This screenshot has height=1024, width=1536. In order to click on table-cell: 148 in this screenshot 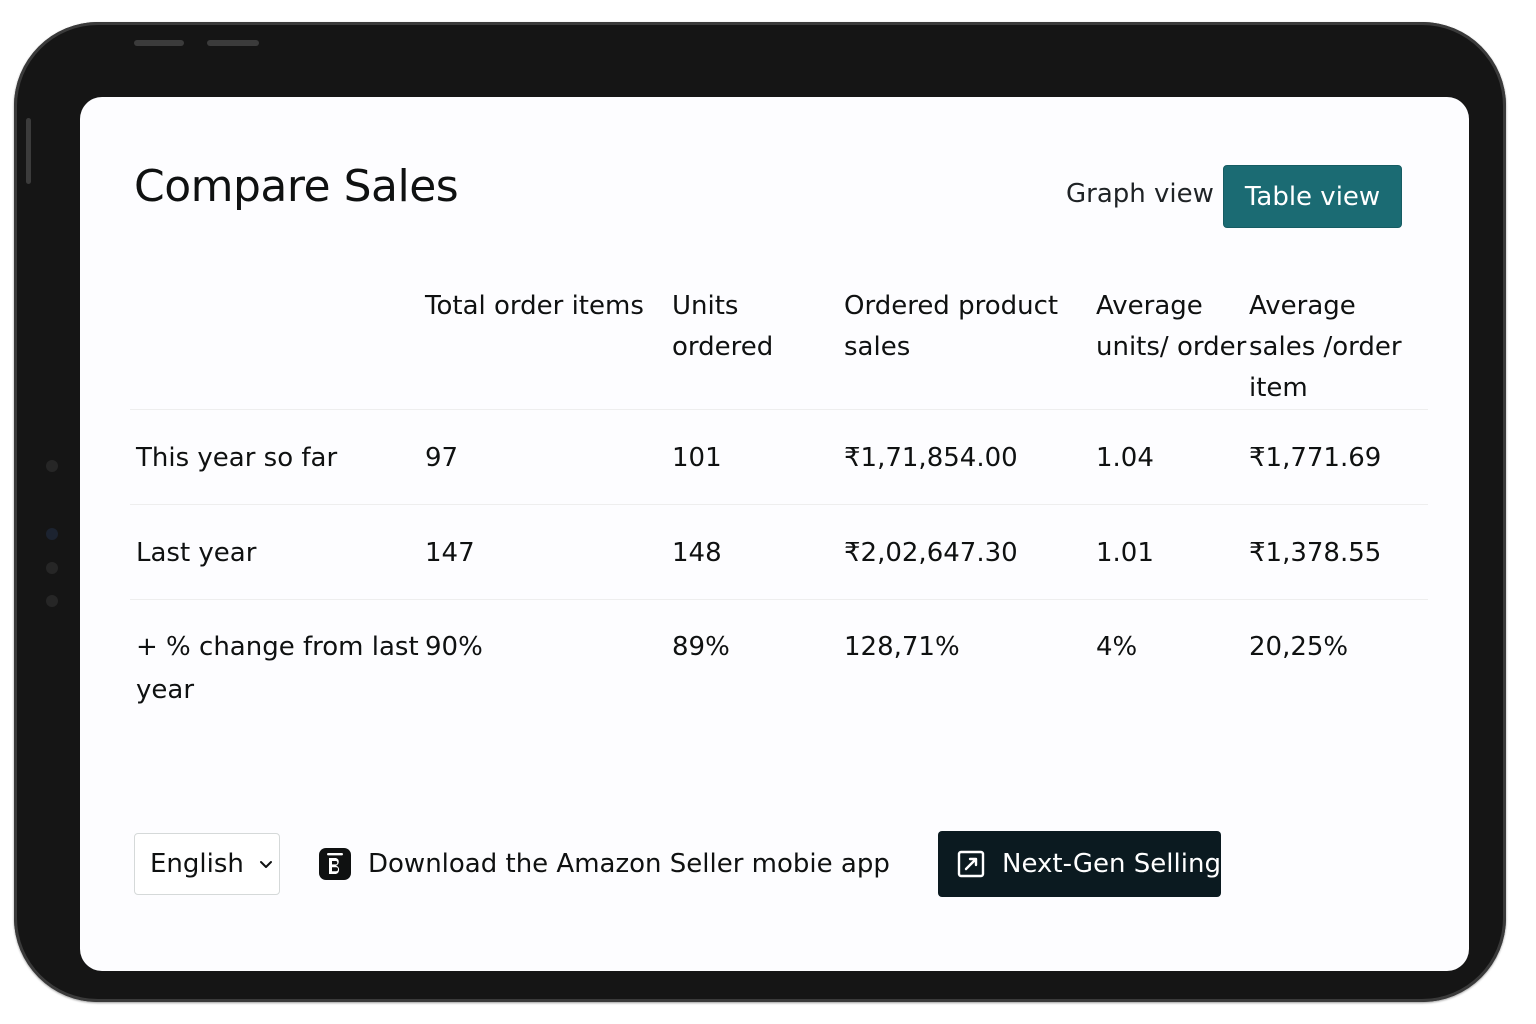, I will do `click(758, 552)`.